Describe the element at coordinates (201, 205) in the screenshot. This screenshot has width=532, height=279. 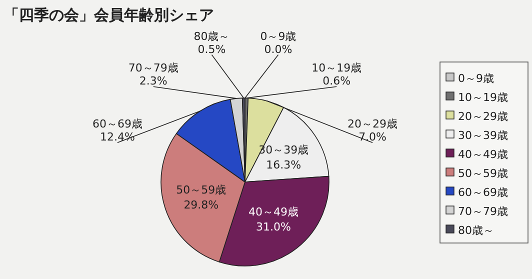
I see `data-label: 29.8%` at that location.